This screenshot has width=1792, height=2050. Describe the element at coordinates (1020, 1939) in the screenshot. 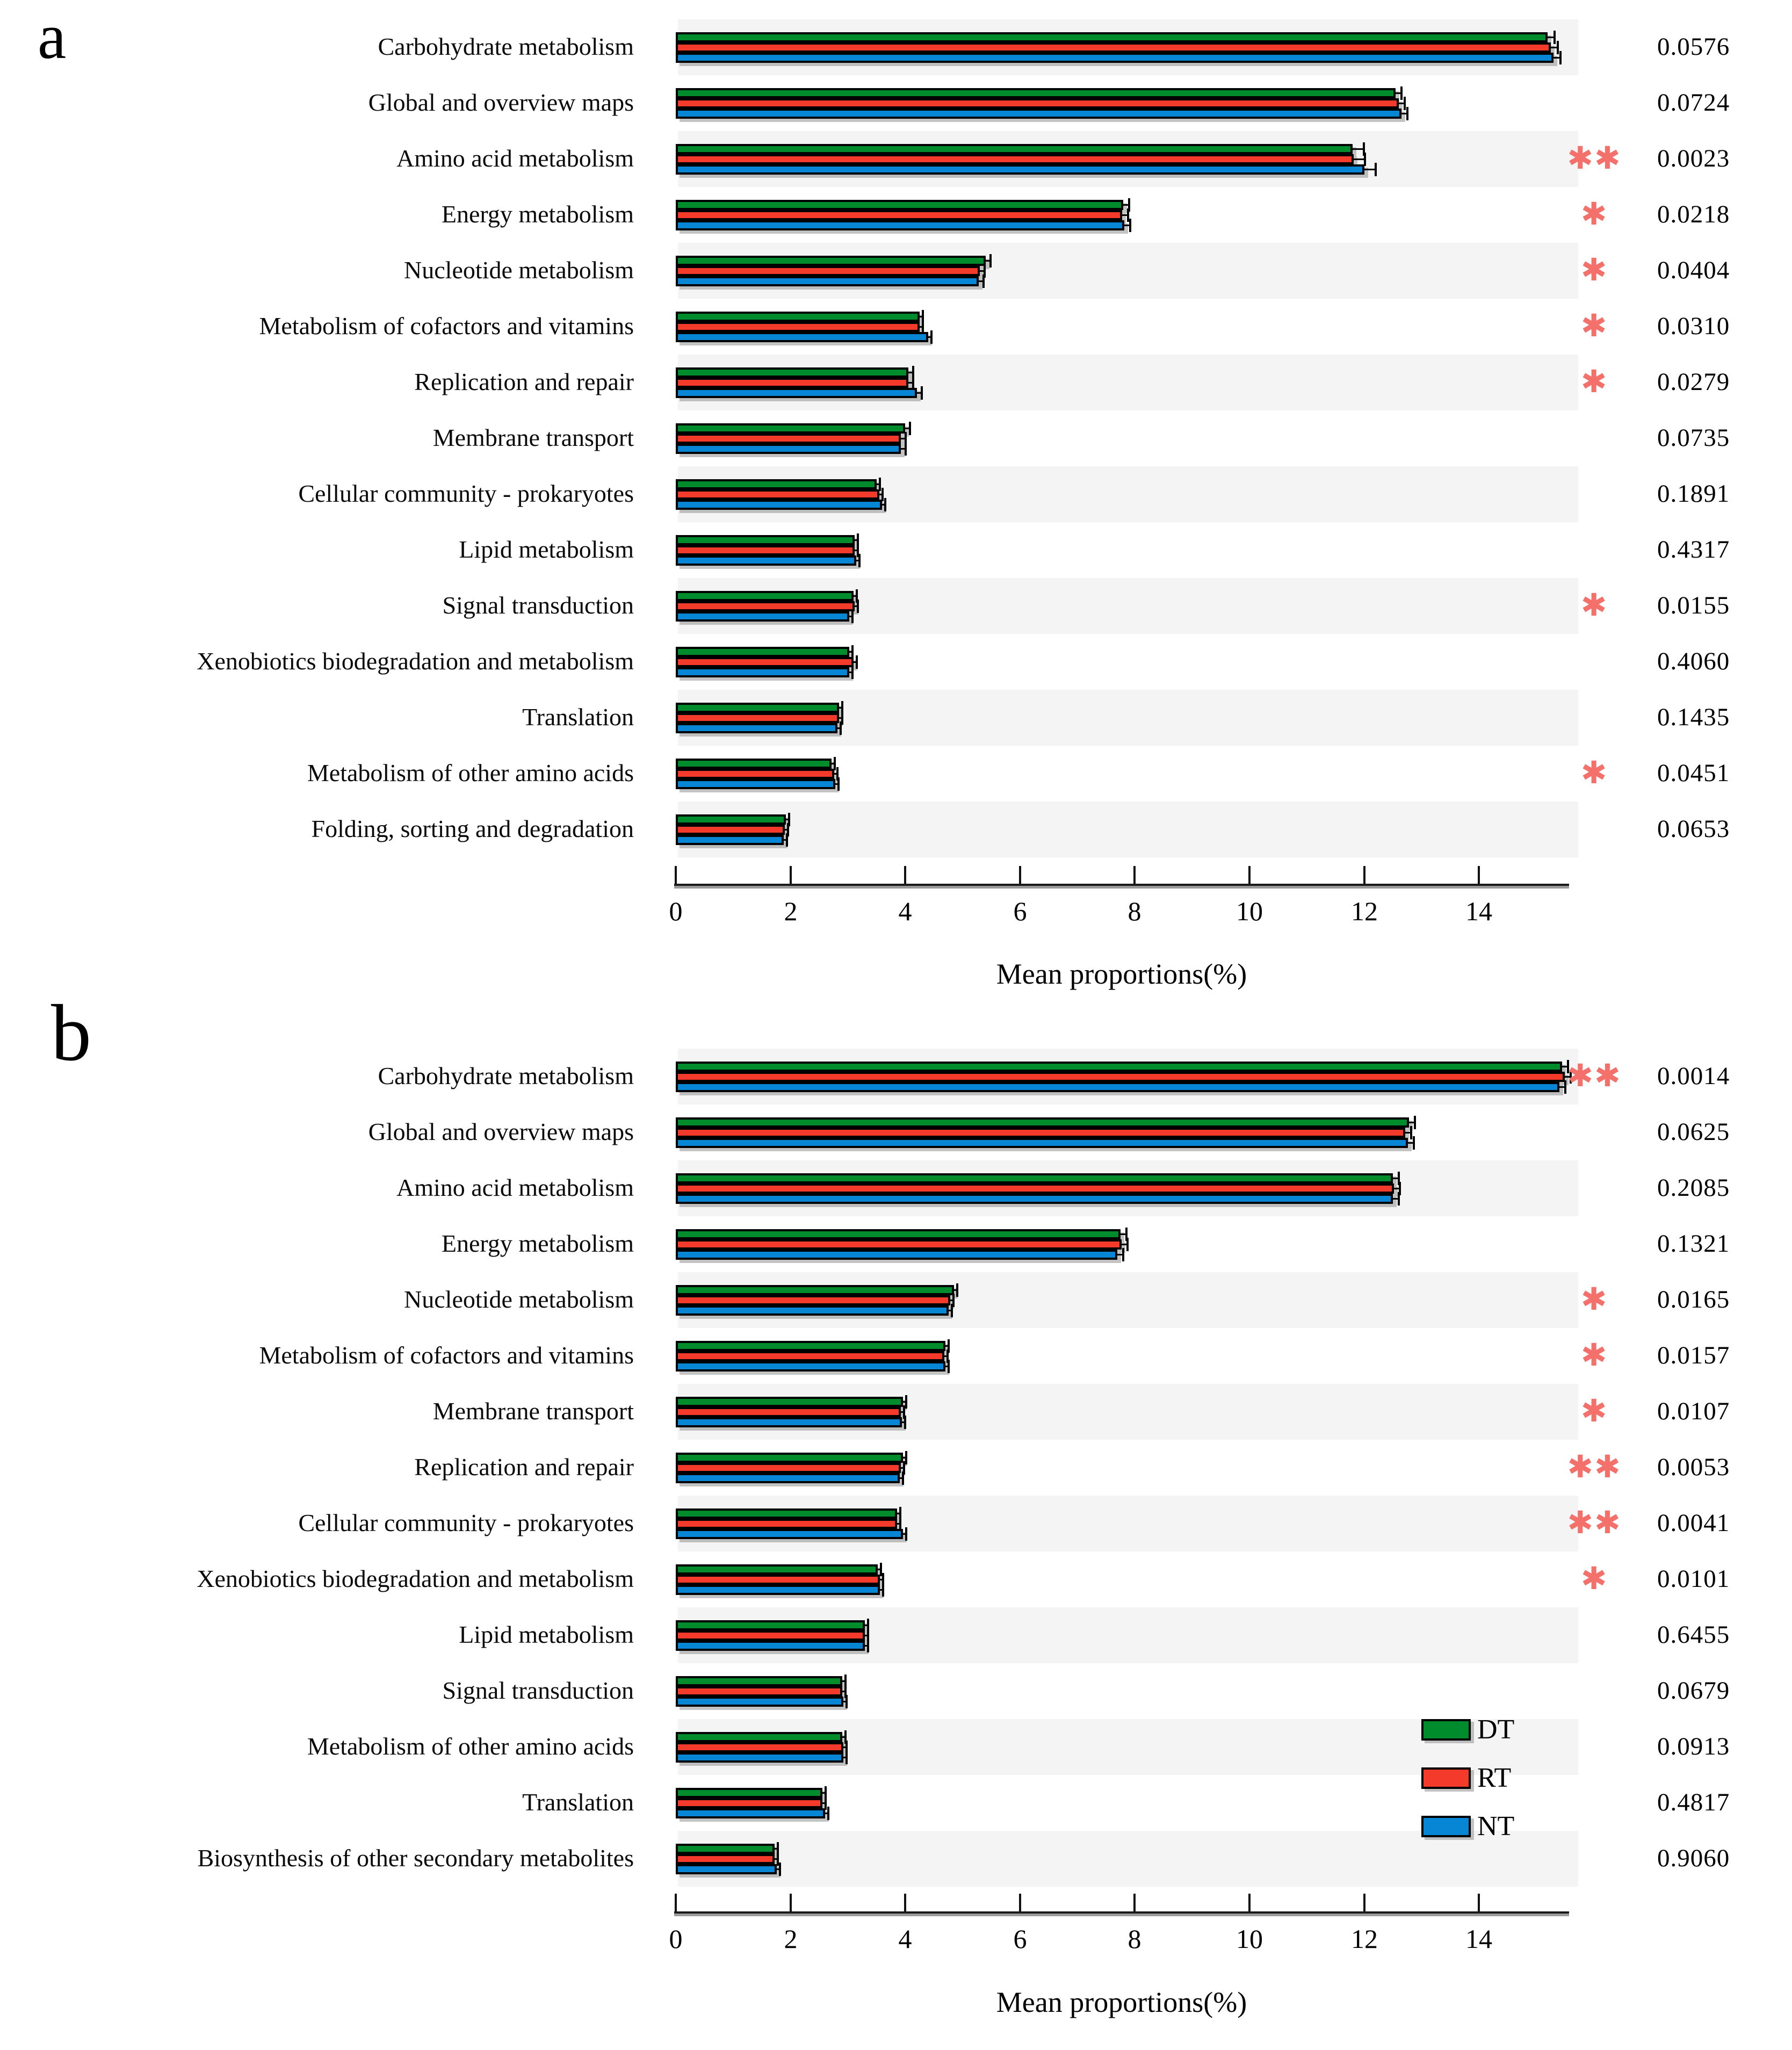

I see `x-axis-tick-label: 6` at that location.